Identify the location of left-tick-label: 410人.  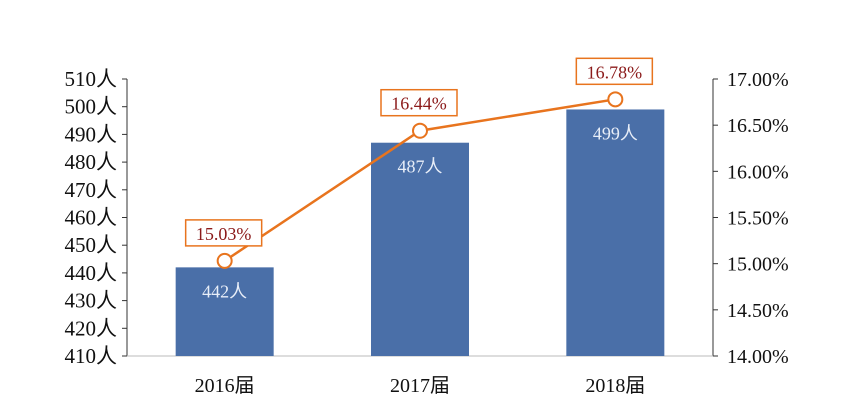
(91, 356).